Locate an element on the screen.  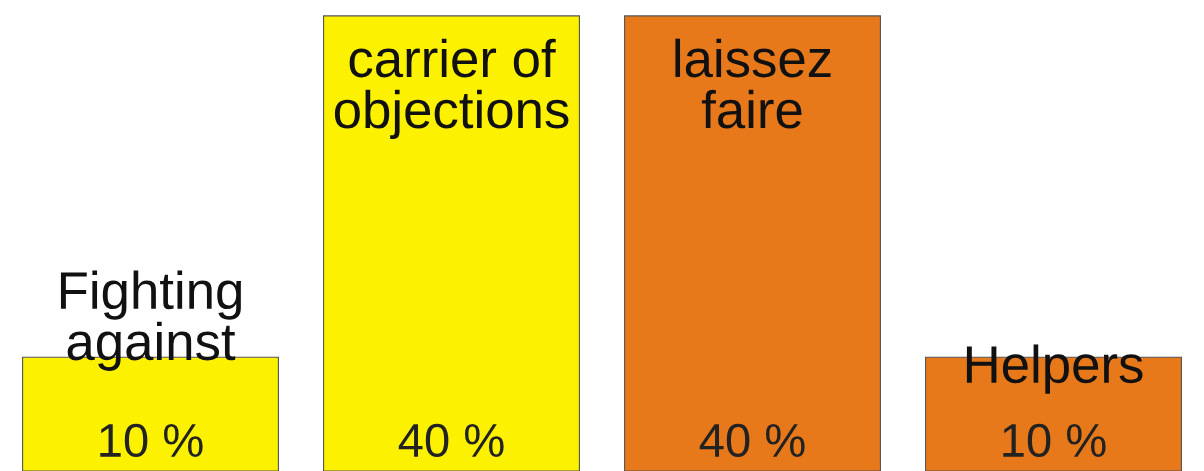
x-tick-label: carrier of objections is located at coordinates (451, 88).